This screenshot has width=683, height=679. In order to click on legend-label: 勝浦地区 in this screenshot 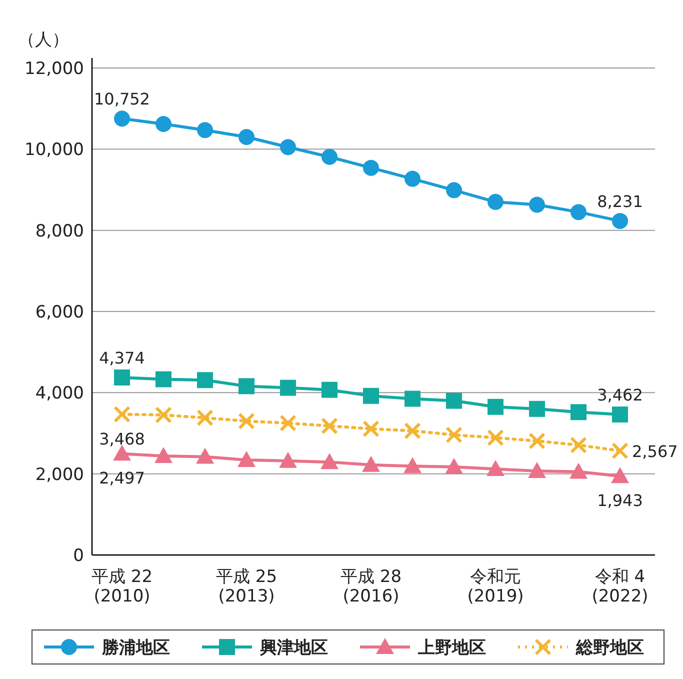, I will do `click(135, 648)`.